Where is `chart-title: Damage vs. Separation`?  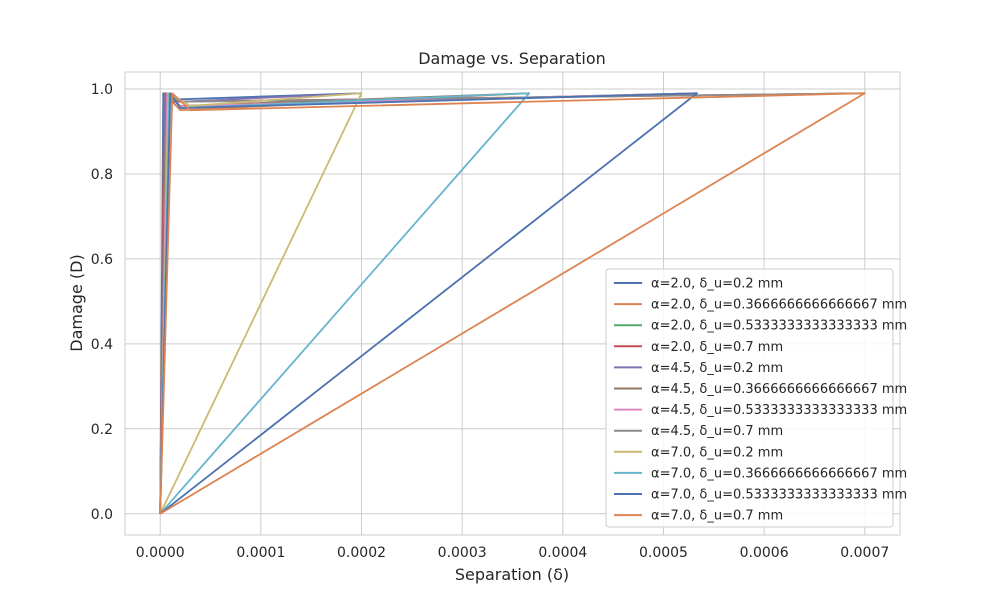 chart-title: Damage vs. Separation is located at coordinates (512, 58).